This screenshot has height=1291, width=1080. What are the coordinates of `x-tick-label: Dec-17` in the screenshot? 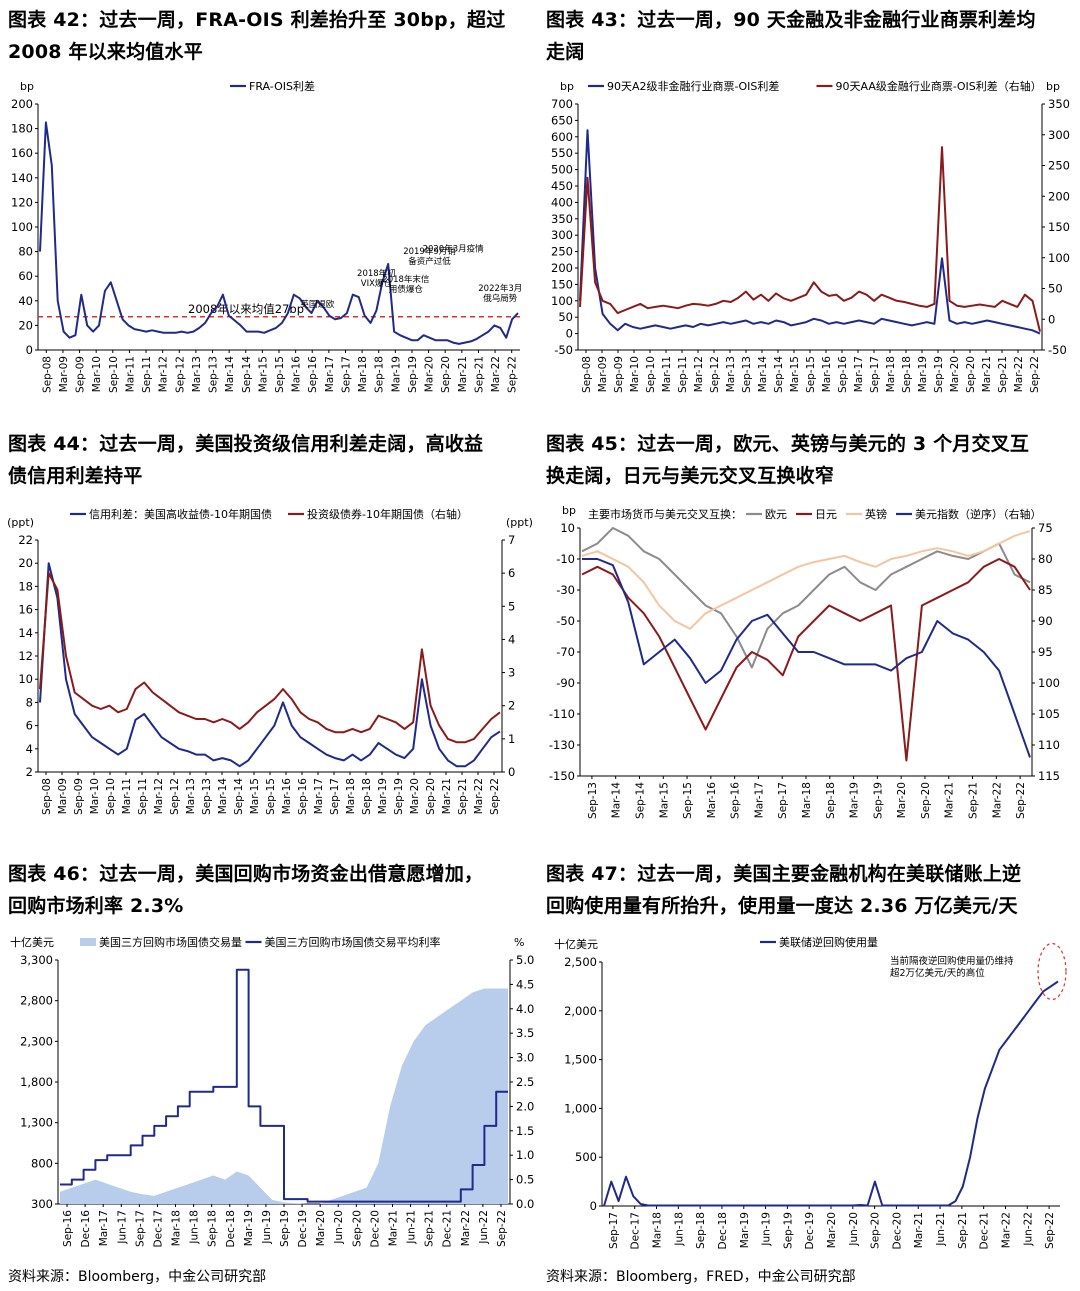 It's located at (158, 1228).